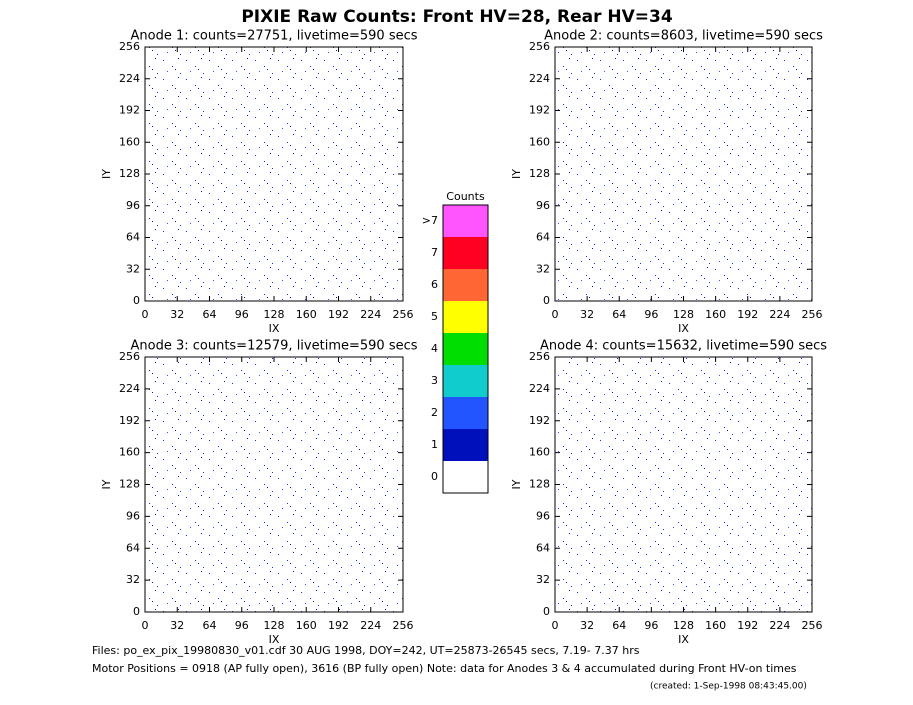  What do you see at coordinates (434, 380) in the screenshot?
I see `colorbar-label: 3` at bounding box center [434, 380].